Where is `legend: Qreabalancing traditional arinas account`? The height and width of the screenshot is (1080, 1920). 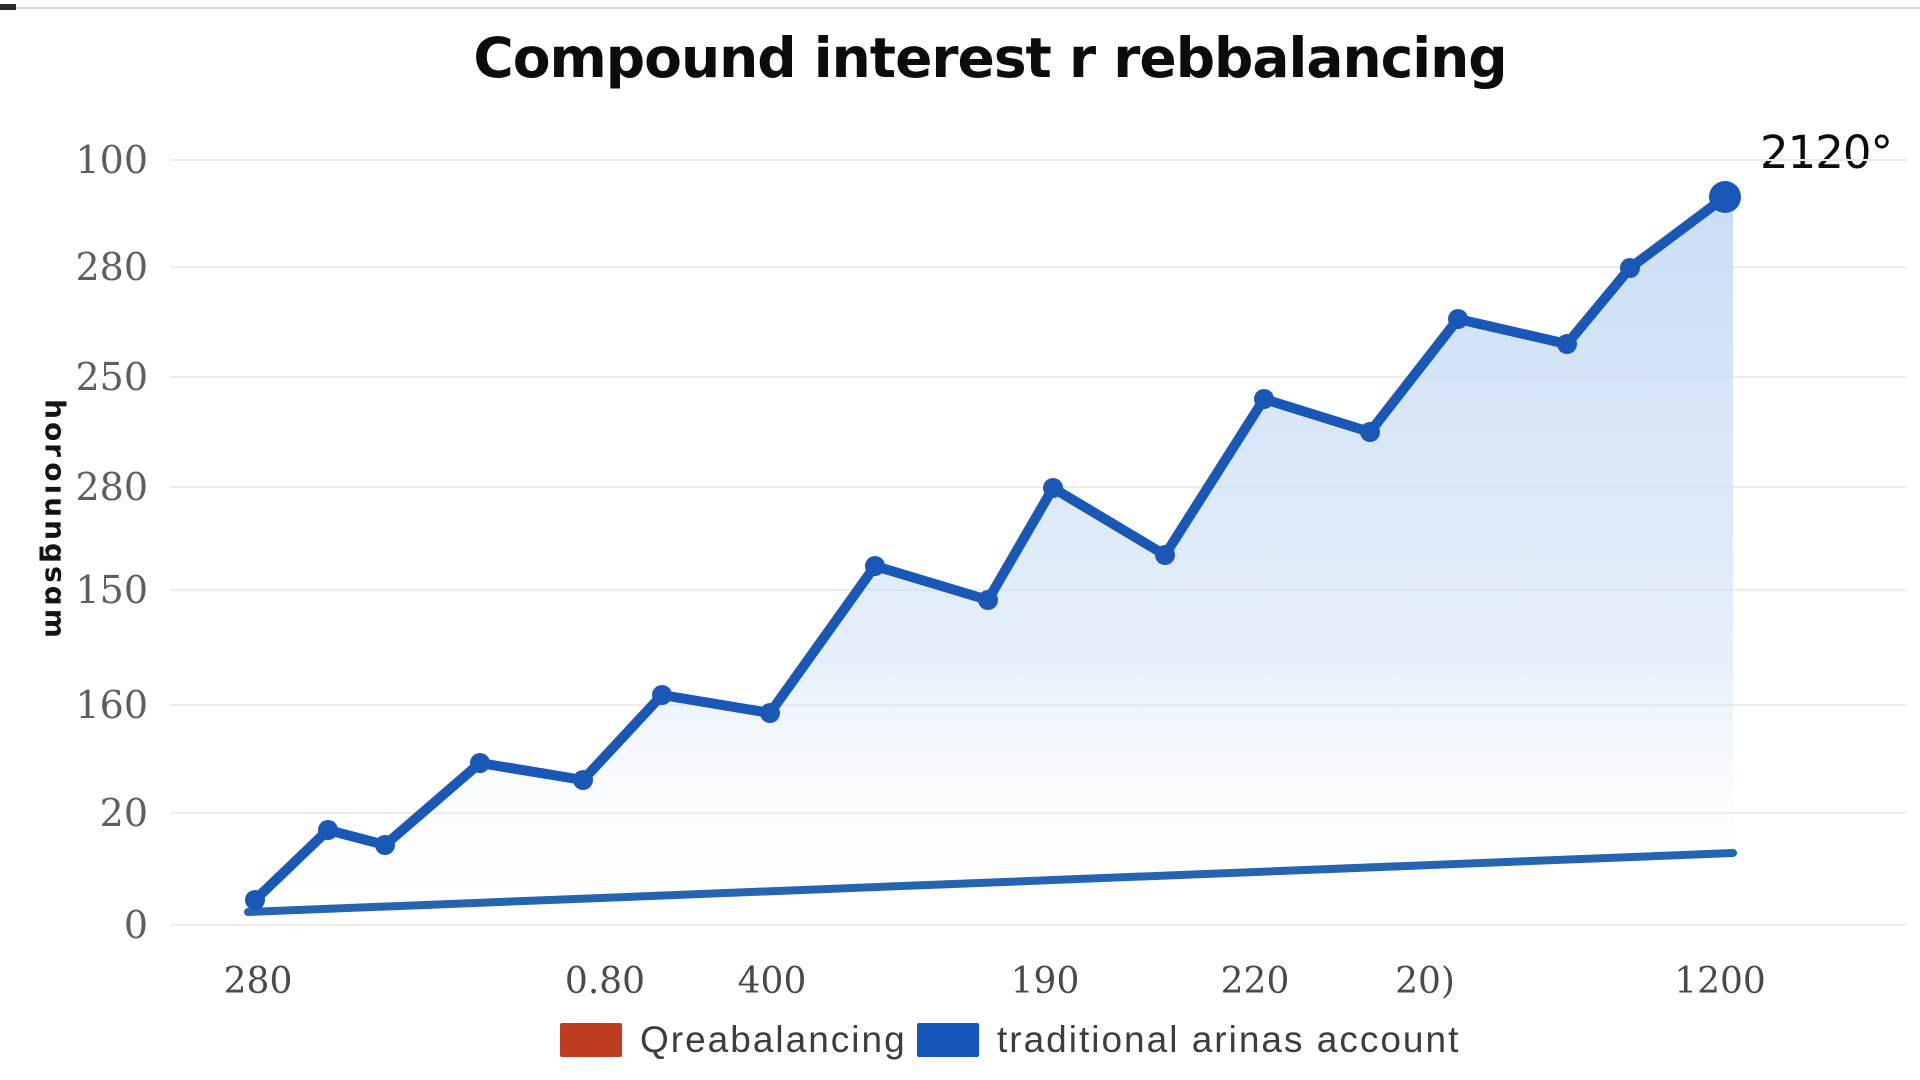
legend: Qreabalancing traditional arinas account is located at coordinates (960, 1045).